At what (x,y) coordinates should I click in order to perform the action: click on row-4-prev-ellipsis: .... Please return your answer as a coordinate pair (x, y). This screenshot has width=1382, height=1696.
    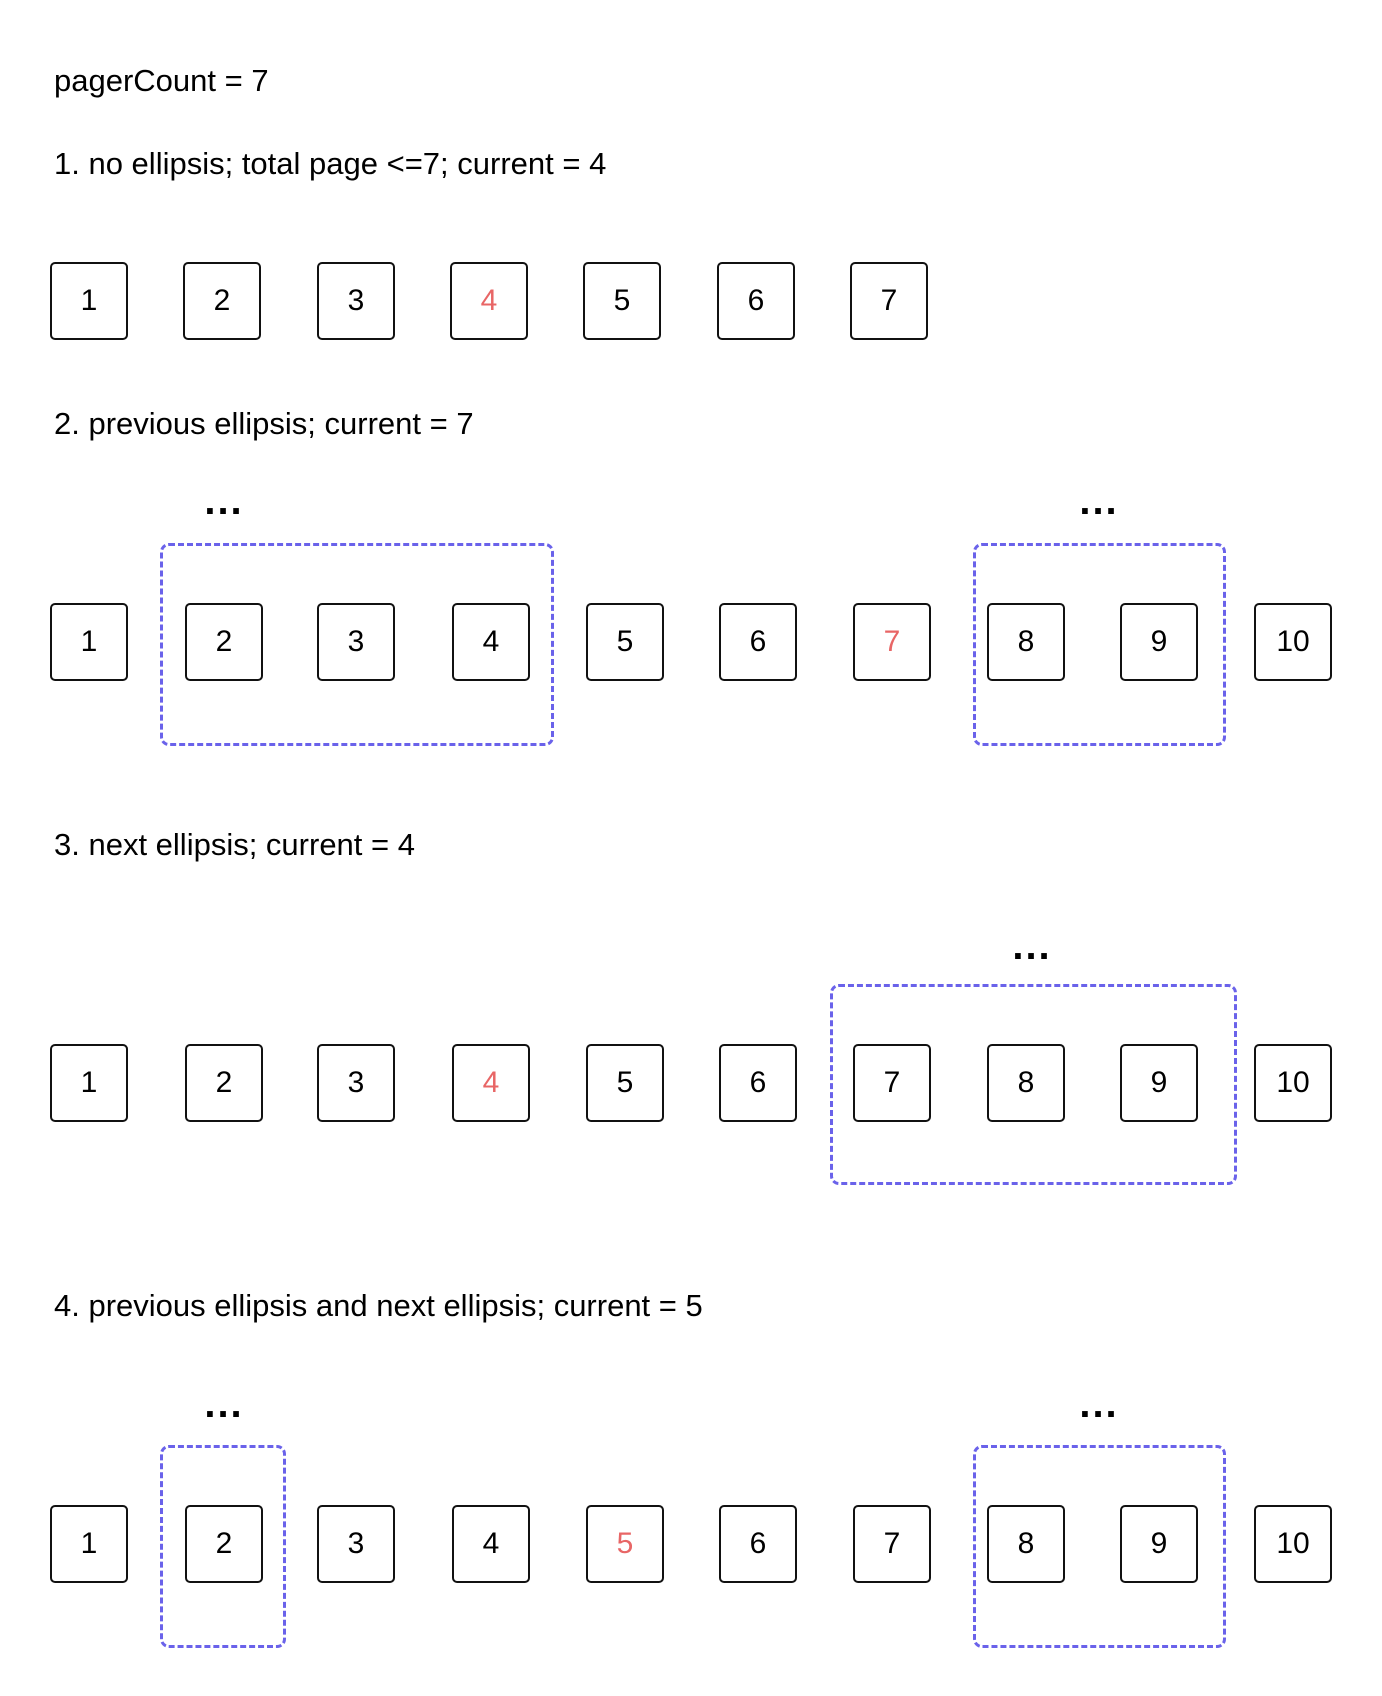
    Looking at the image, I should click on (224, 1404).